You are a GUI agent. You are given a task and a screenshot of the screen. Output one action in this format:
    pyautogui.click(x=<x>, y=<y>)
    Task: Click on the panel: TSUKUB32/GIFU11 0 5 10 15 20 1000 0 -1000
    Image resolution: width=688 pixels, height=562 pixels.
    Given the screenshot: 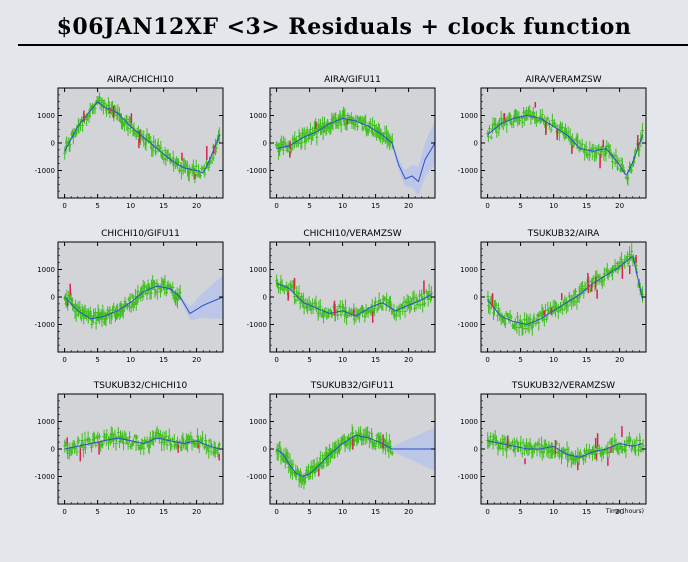 What is the action you would take?
    pyautogui.click(x=341, y=448)
    